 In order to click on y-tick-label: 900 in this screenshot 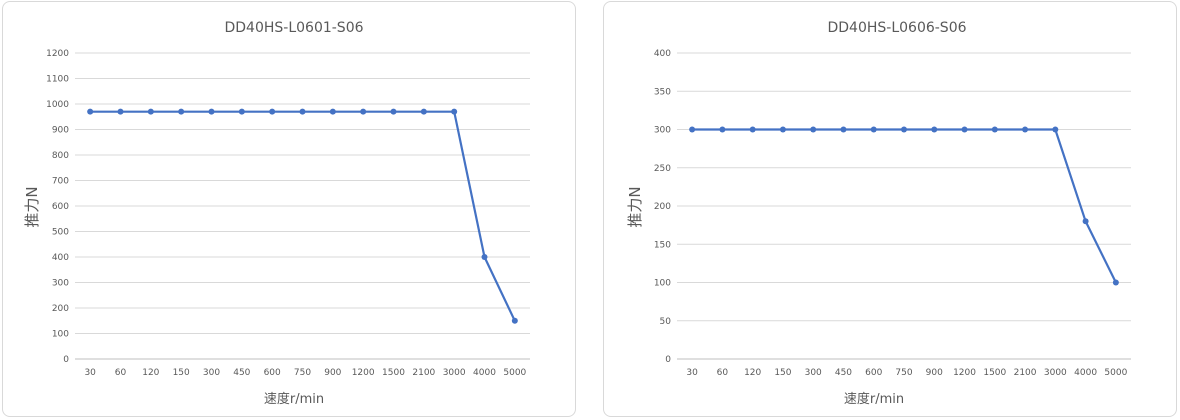, I will do `click(60, 131)`.